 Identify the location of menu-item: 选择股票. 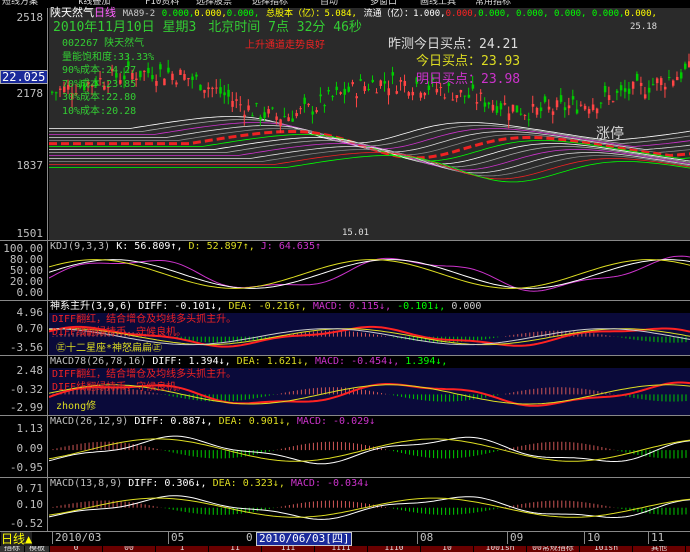
(214, 3).